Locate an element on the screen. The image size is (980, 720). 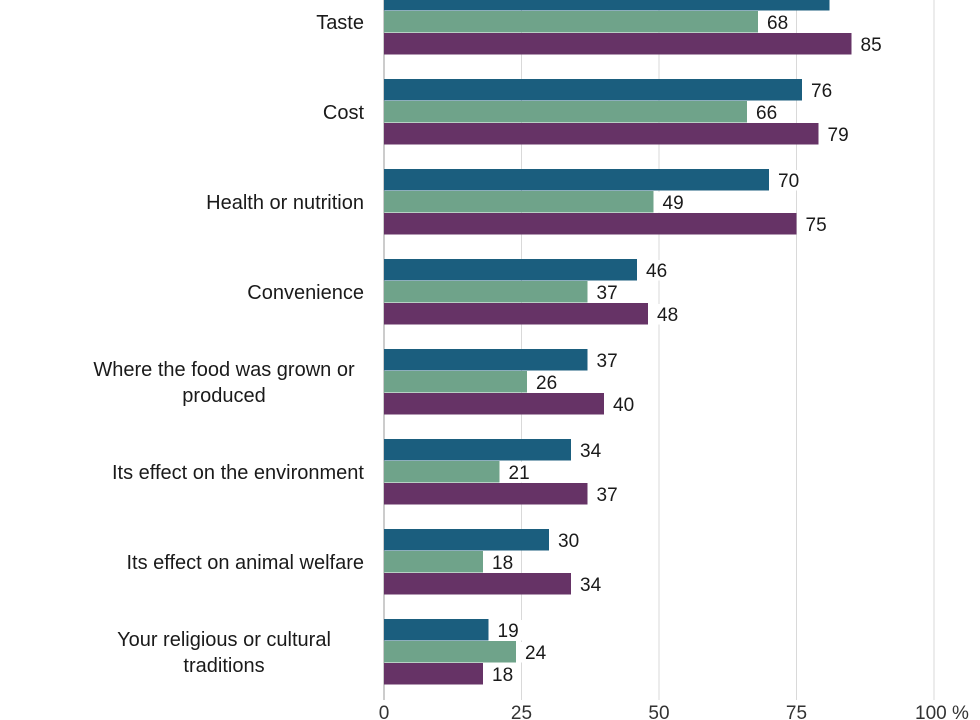
x-tick-label: 25 is located at coordinates (521, 711).